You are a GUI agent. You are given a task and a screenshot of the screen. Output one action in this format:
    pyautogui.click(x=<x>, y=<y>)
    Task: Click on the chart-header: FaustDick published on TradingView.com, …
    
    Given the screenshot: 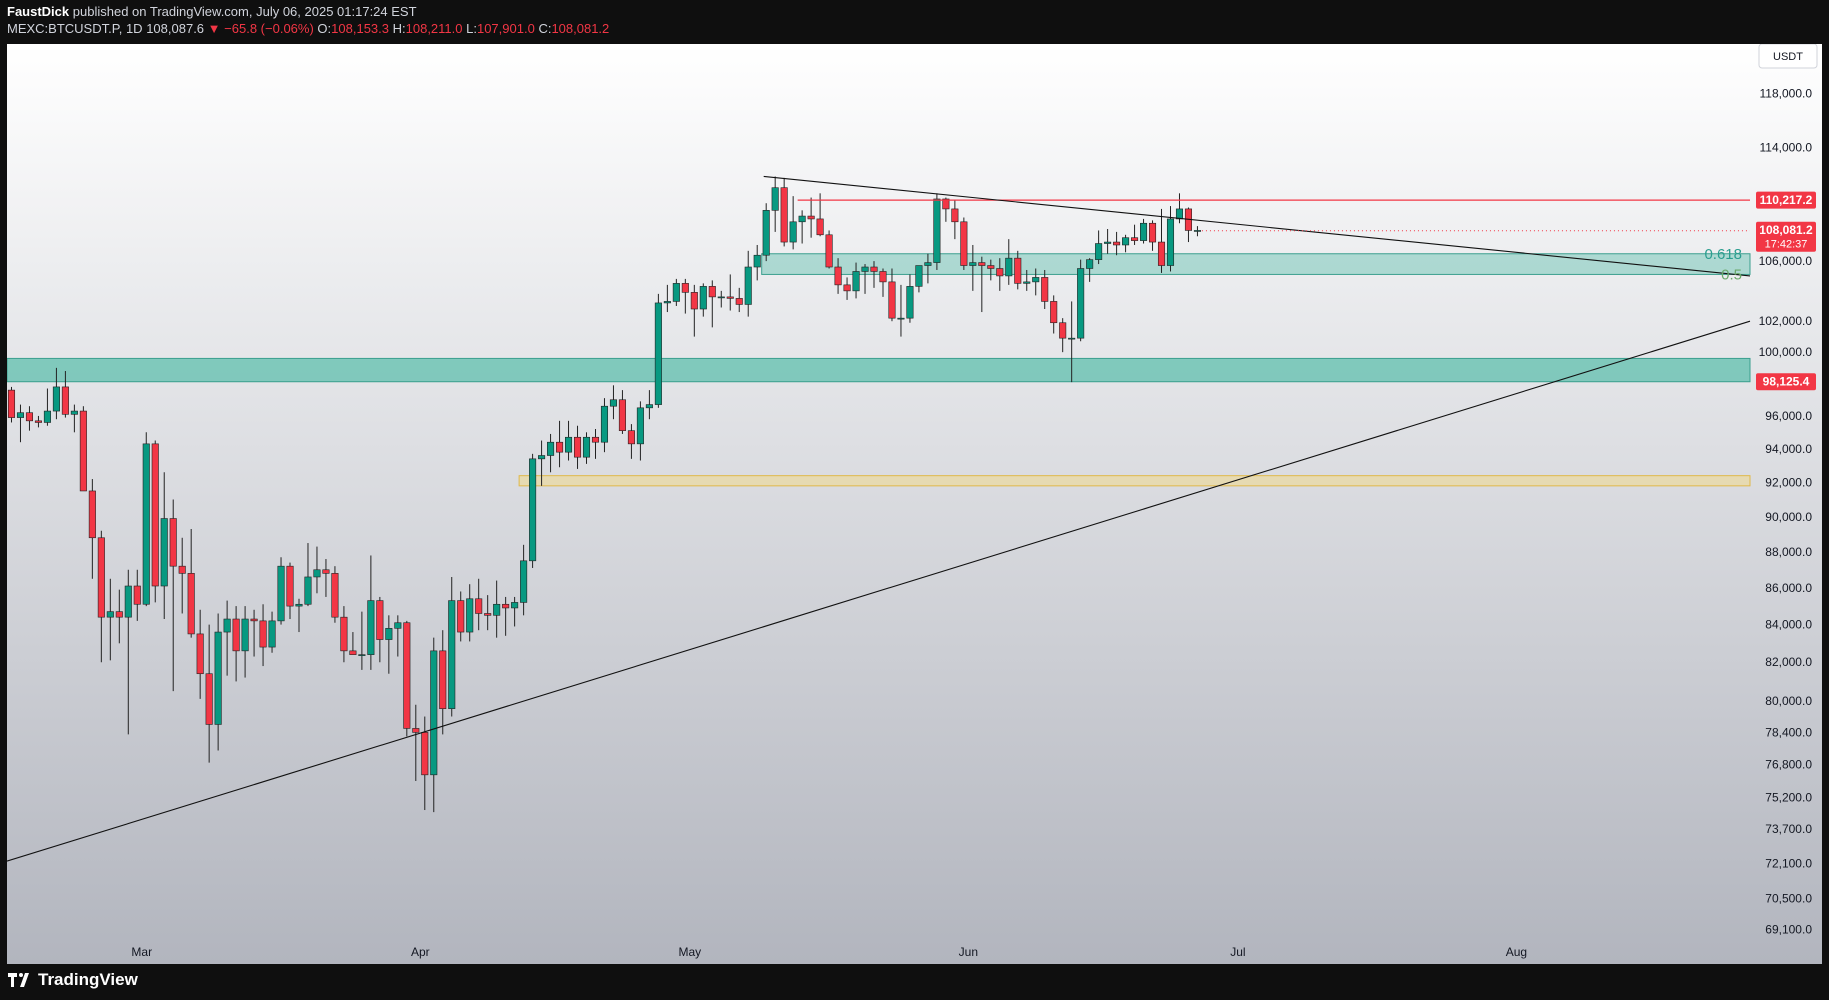 What is the action you would take?
    pyautogui.click(x=914, y=22)
    